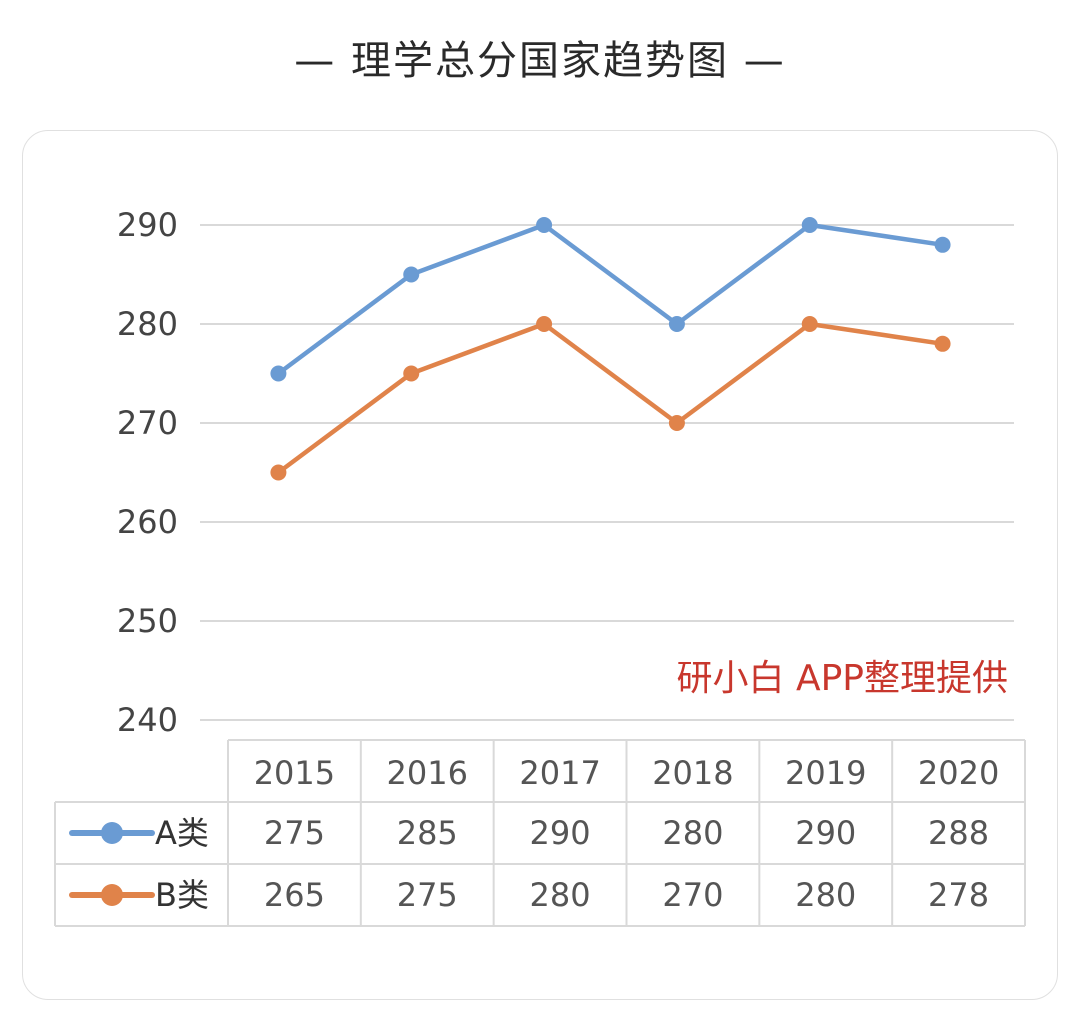  Describe the element at coordinates (958, 773) in the screenshot. I see `x-category-label: 2020` at that location.